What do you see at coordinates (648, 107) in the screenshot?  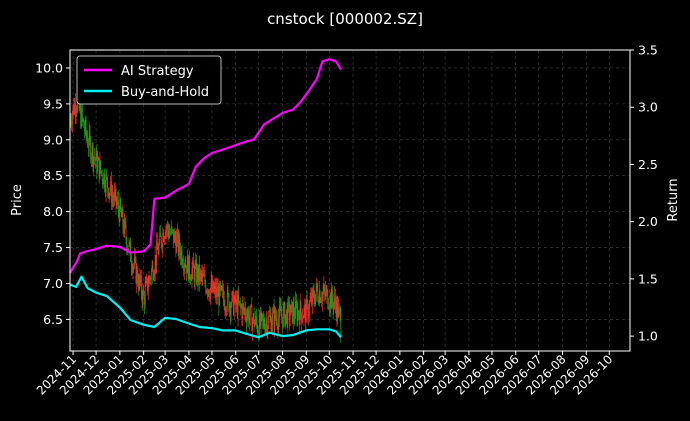 I see `y-tick-label-right: 3.0` at bounding box center [648, 107].